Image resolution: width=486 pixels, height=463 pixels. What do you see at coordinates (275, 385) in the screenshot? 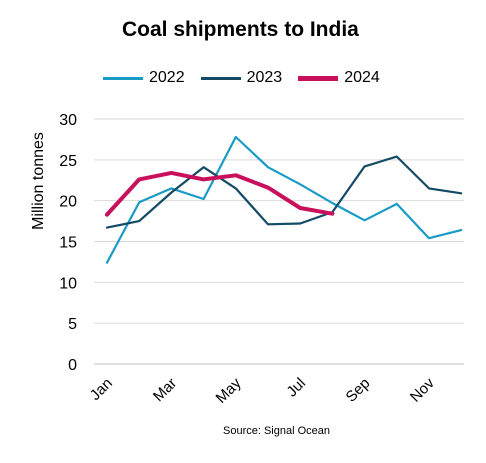
I see `x-axis: Jan Mar May Jul Sep Nov` at bounding box center [275, 385].